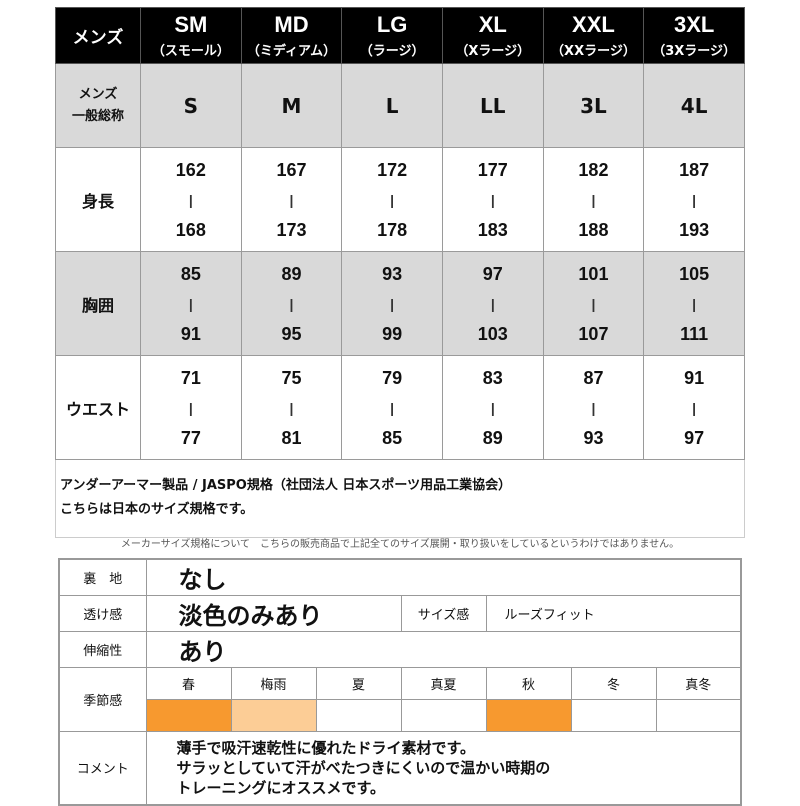 This screenshot has width=800, height=806. Describe the element at coordinates (392, 35) in the screenshot. I see `size-header: LG （ラージ）` at that location.